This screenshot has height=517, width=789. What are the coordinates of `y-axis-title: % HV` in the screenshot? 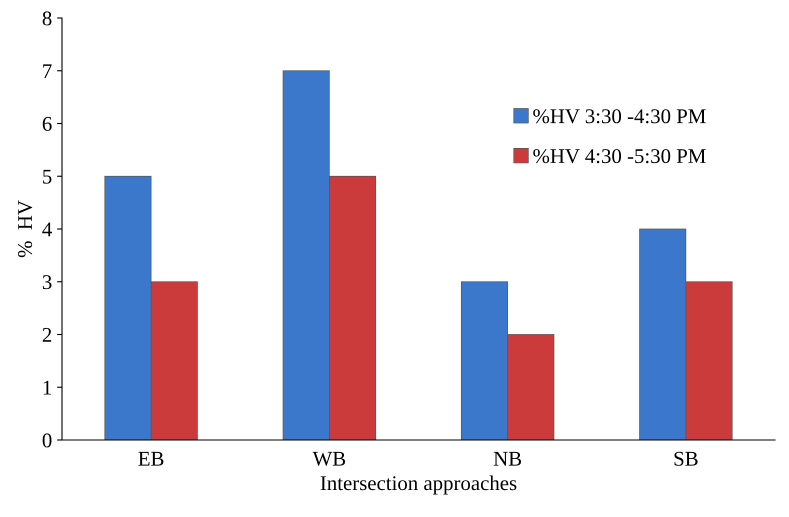 It's located at (25, 229).